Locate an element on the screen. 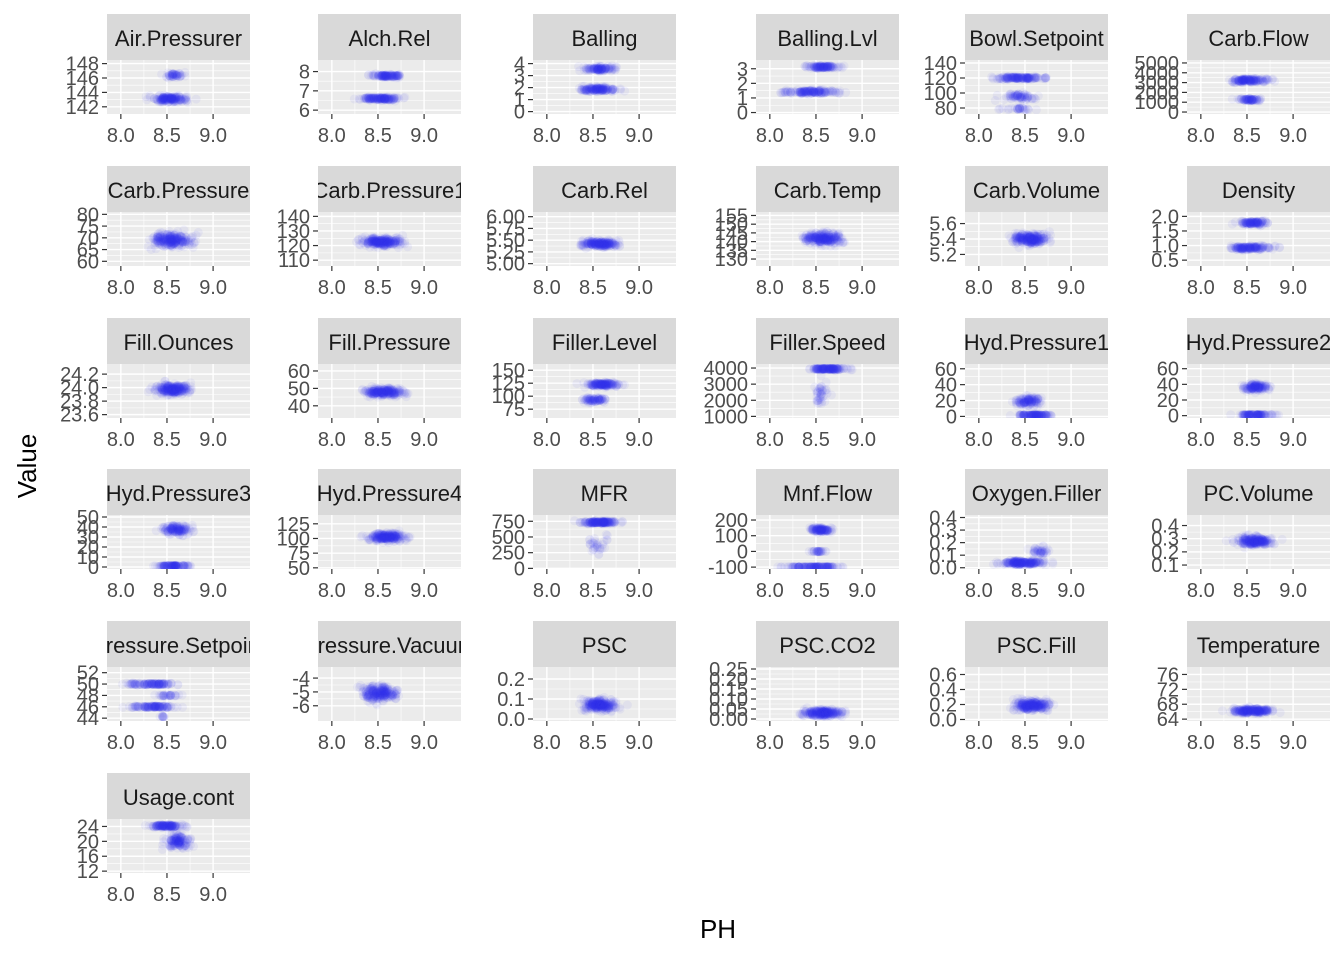 Image resolution: width=1344 pixels, height=960 pixels. y-tick-label: 24.2 is located at coordinates (79, 375).